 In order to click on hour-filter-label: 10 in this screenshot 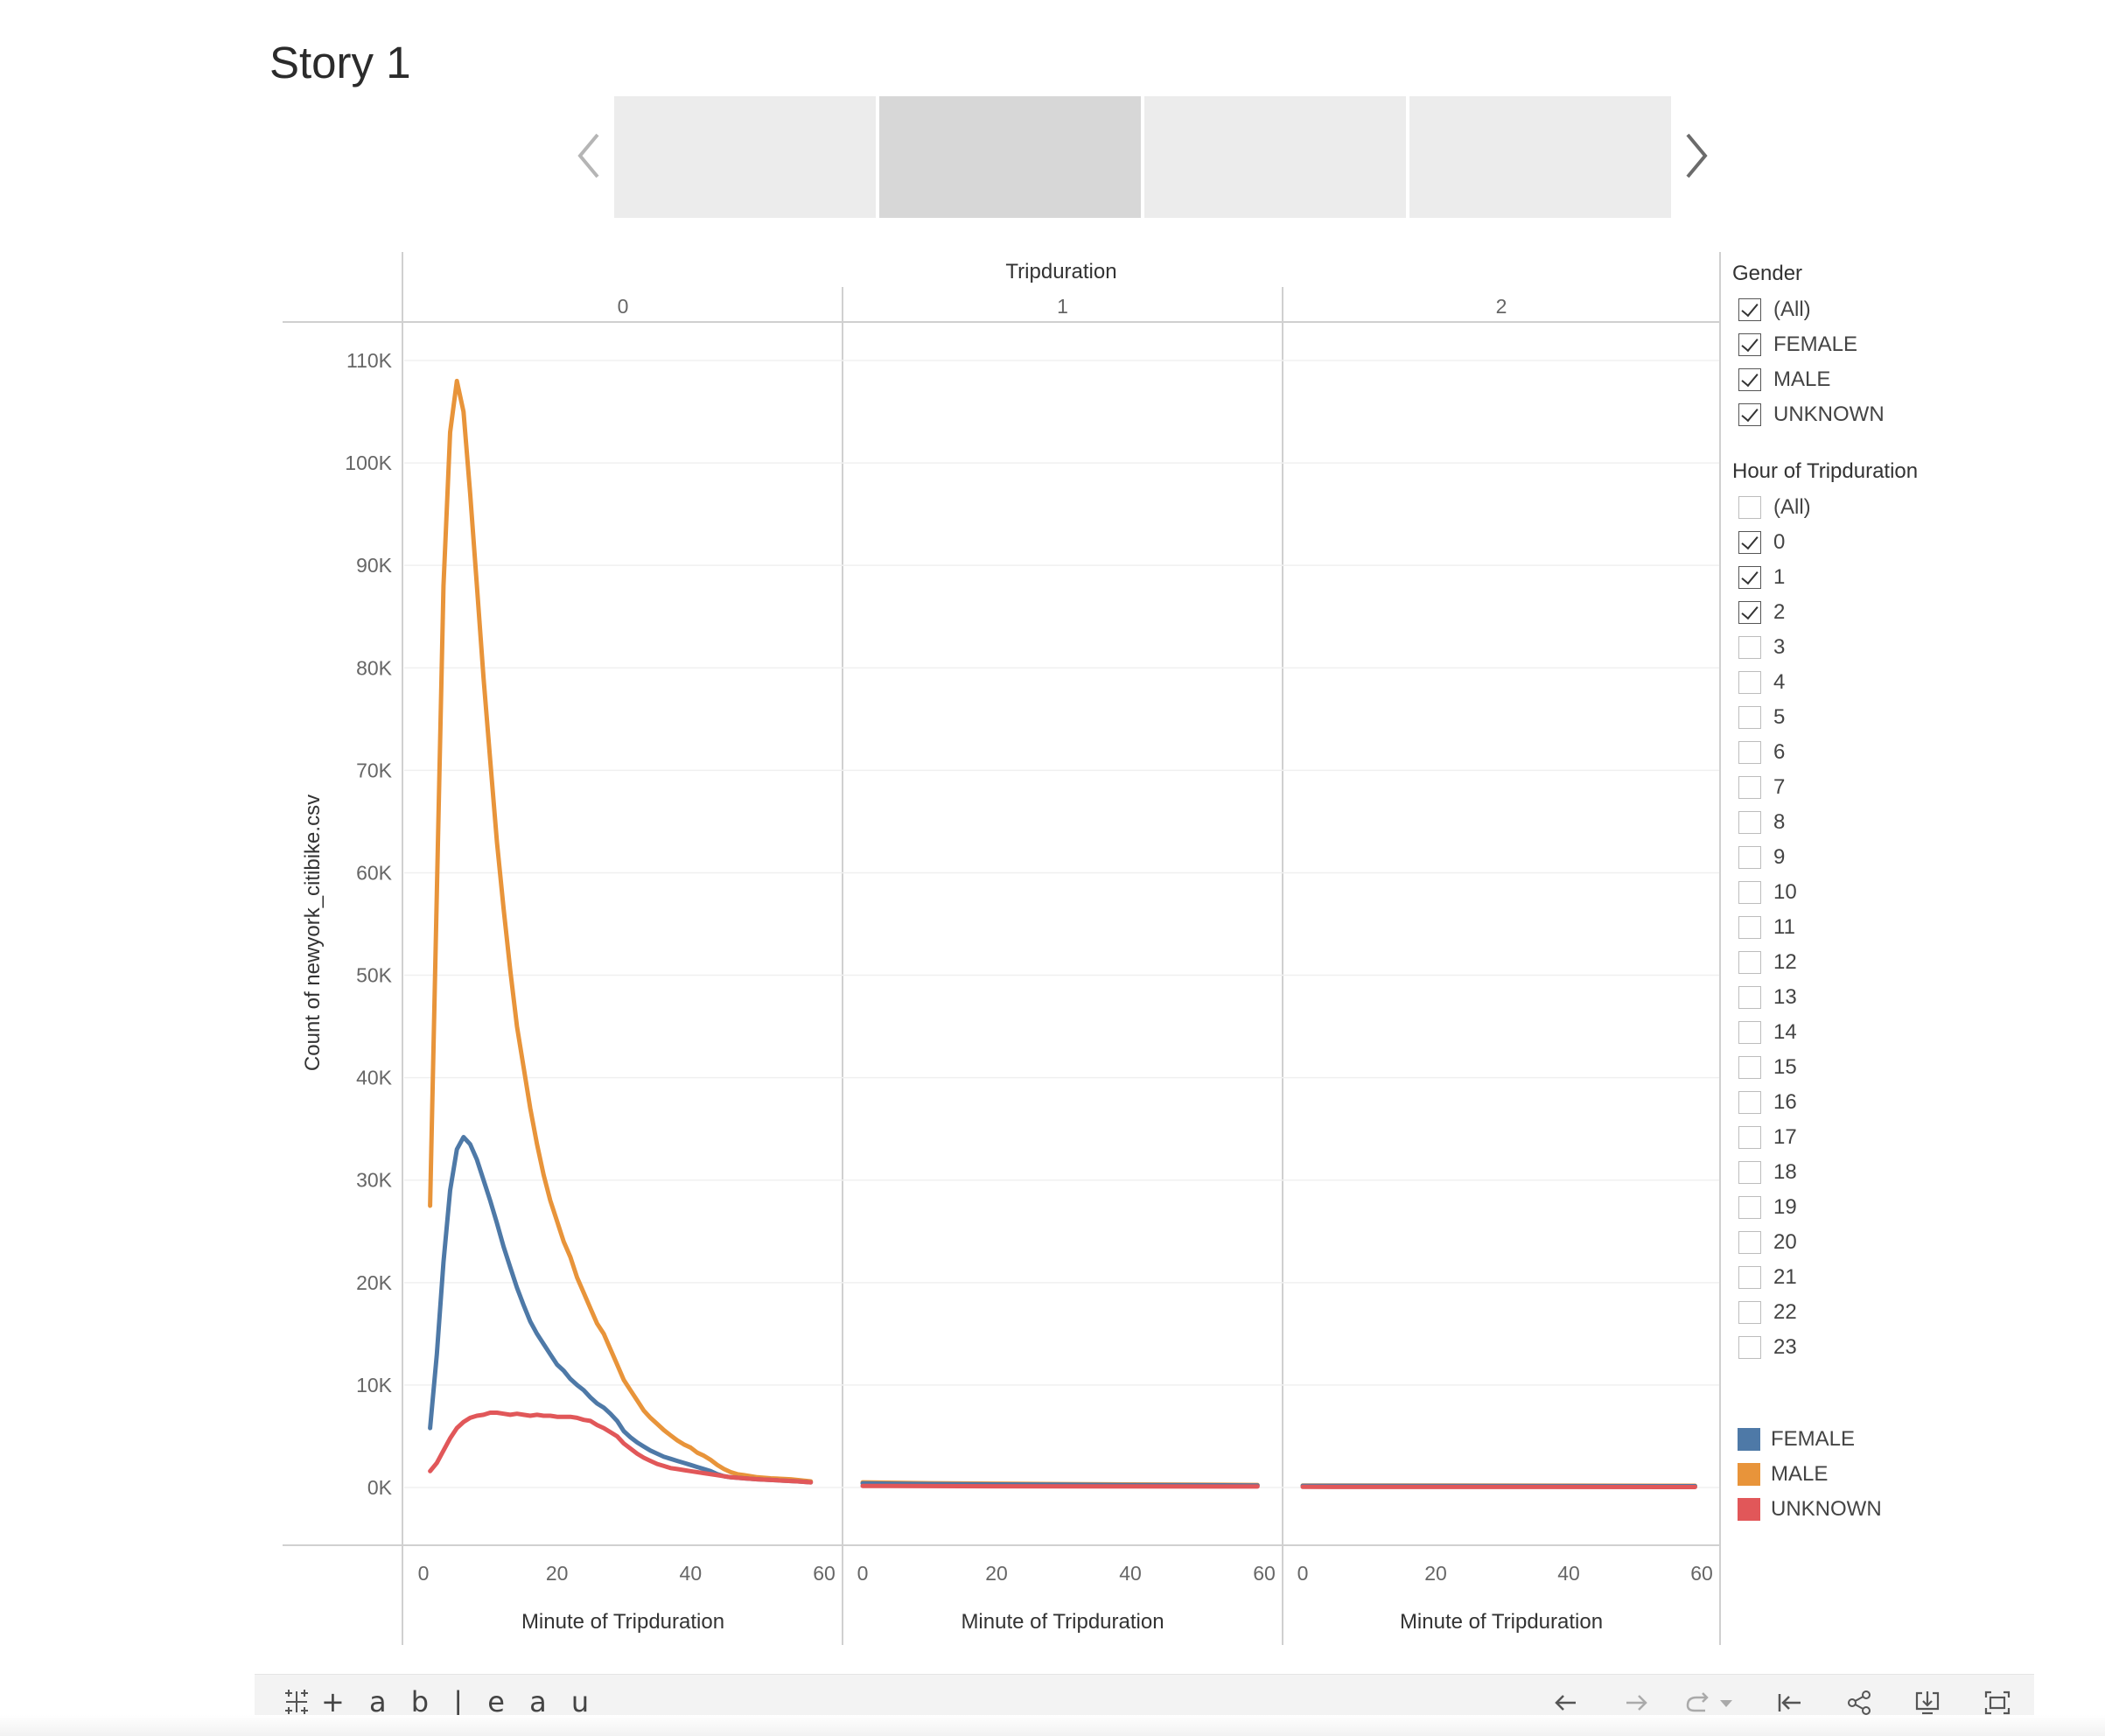, I will do `click(1785, 892)`.